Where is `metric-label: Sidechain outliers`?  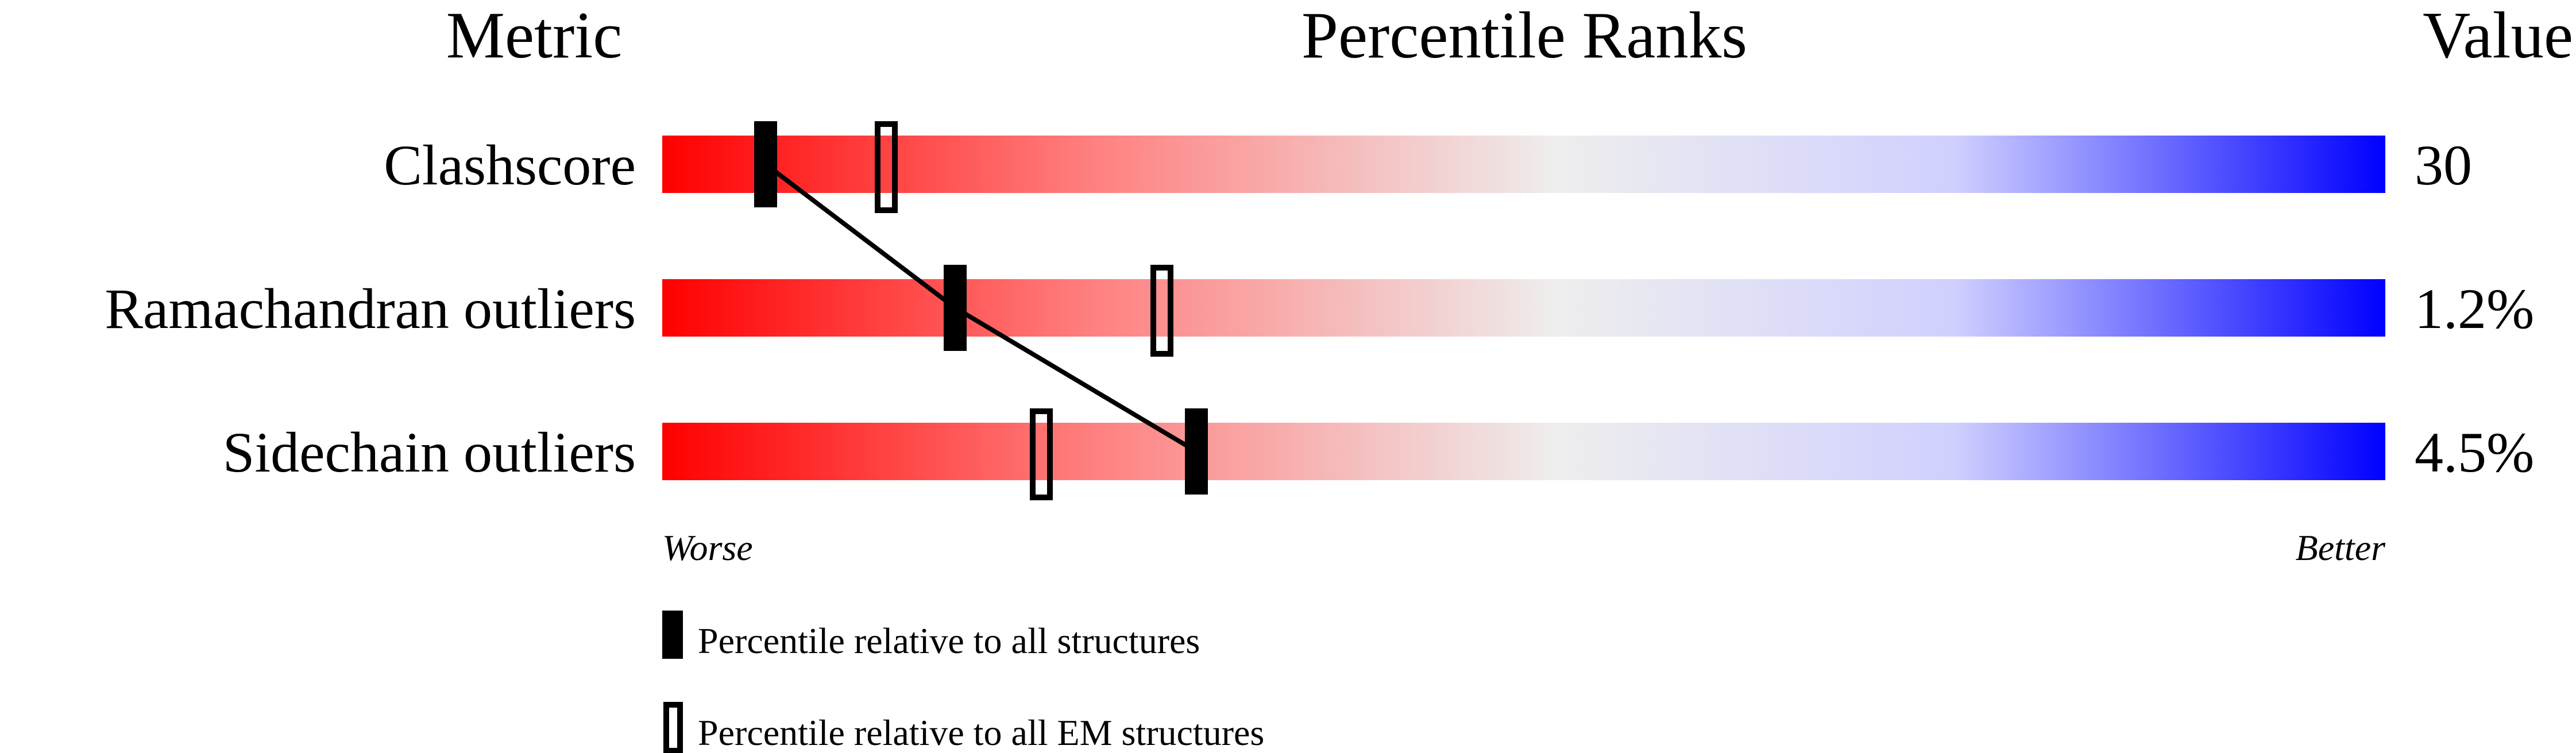
metric-label: Sidechain outliers is located at coordinates (429, 452).